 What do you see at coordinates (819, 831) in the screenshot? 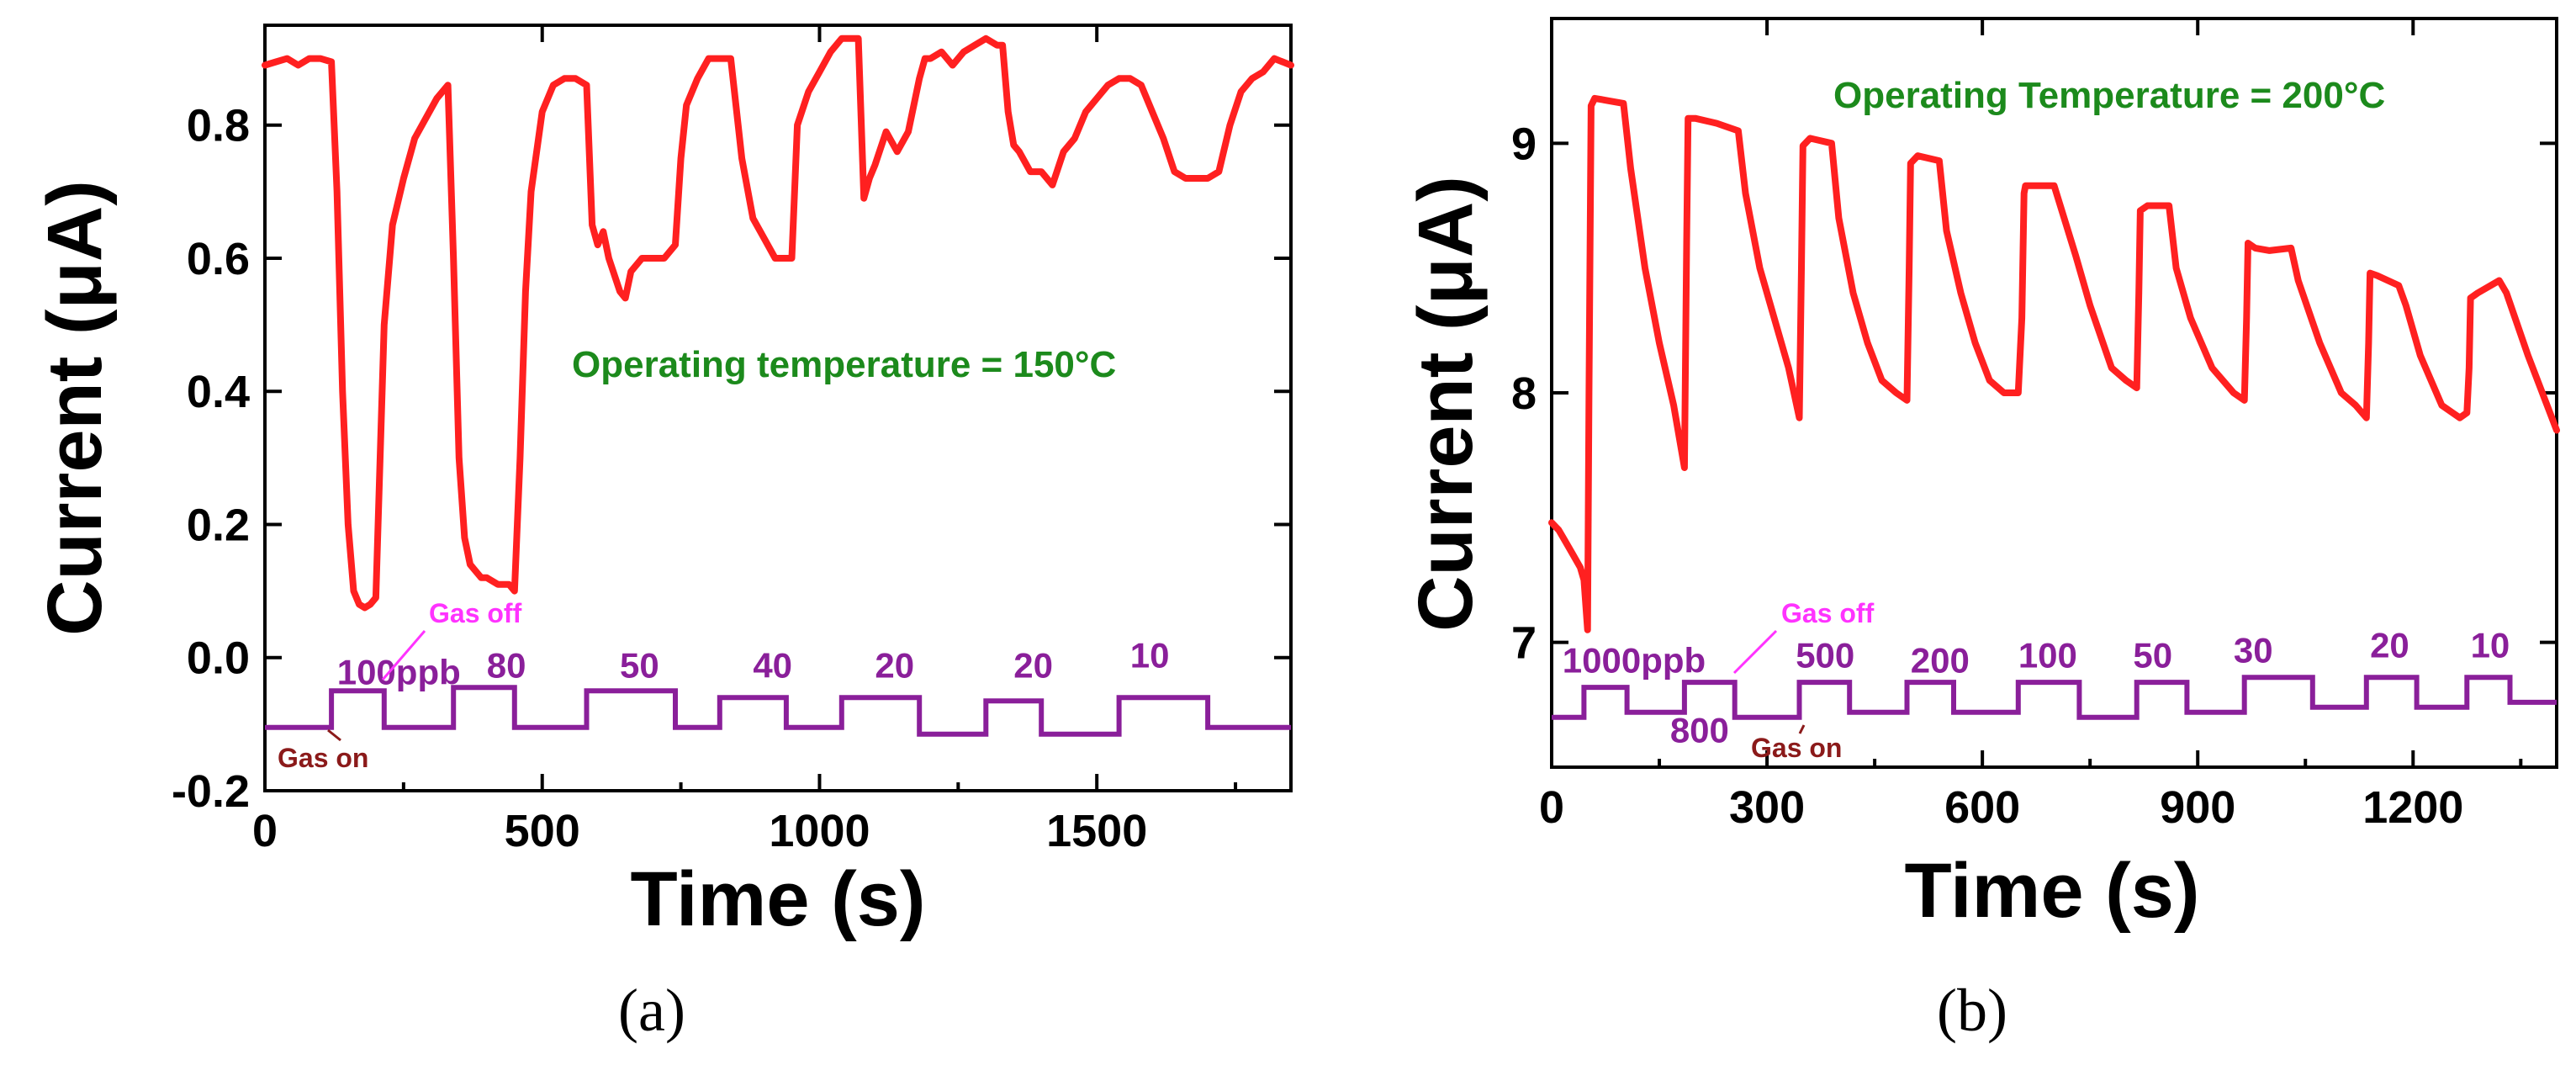
I see `a-x-tick-label: 1000` at bounding box center [819, 831].